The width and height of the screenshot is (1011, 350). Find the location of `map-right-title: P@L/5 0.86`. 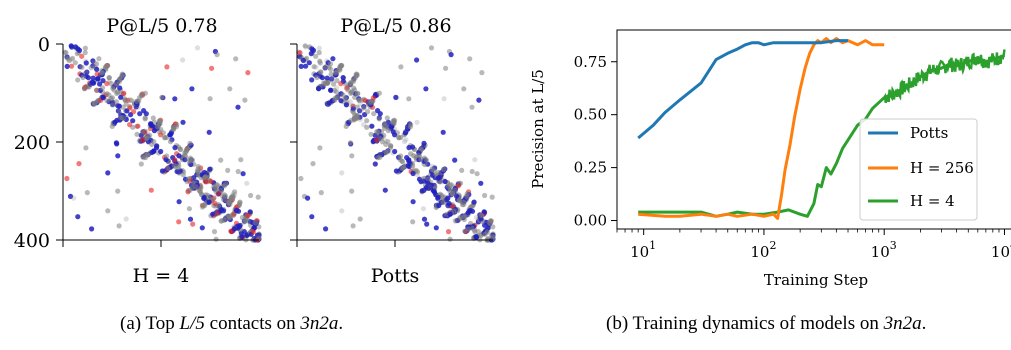

map-right-title: P@L/5 0.86 is located at coordinates (395, 26).